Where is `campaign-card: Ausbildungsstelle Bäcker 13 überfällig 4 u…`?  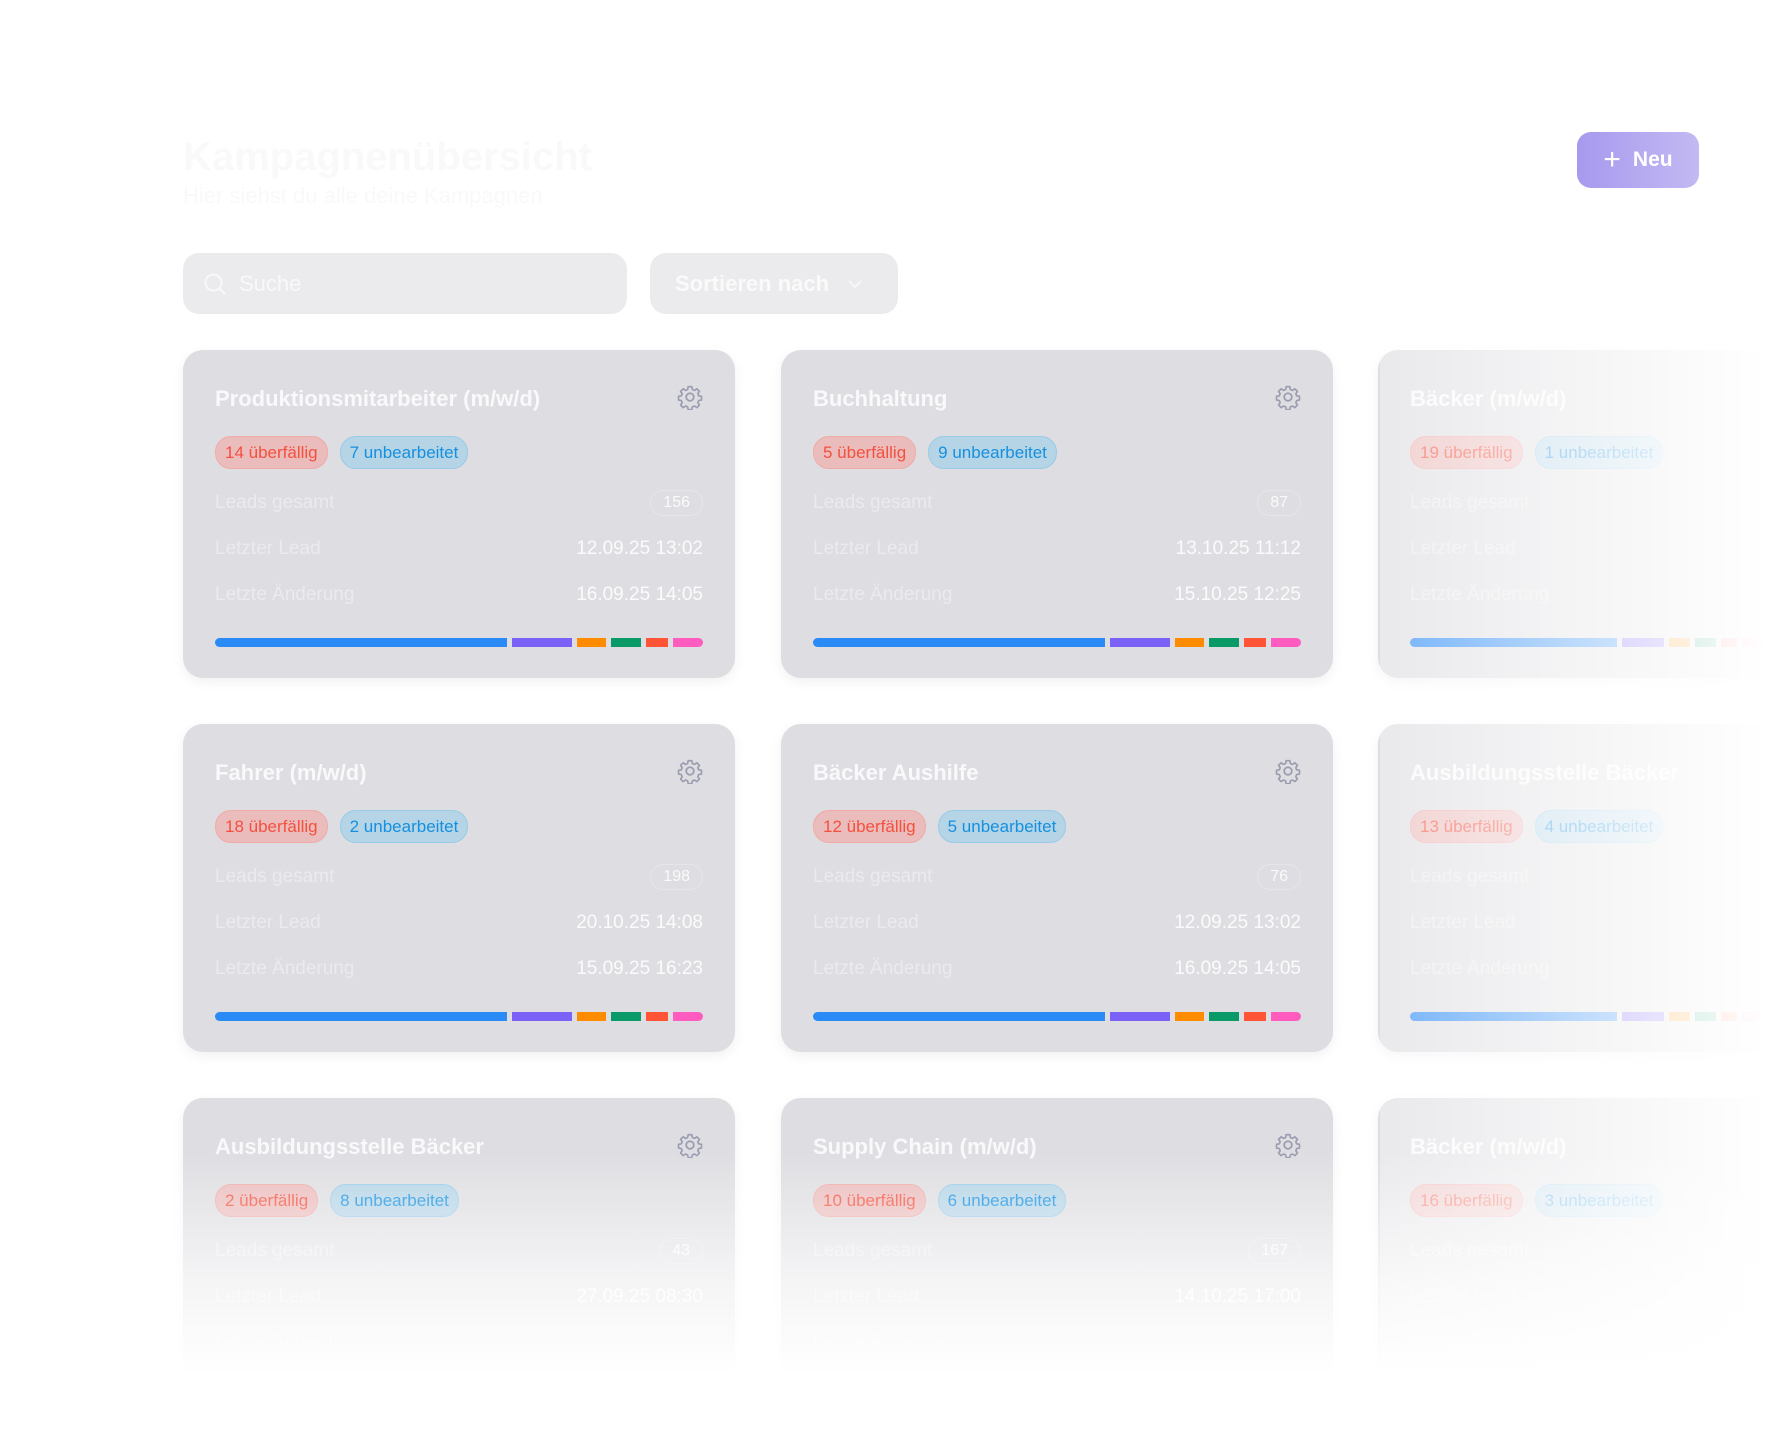 campaign-card: Ausbildungsstelle Bäcker 13 überfällig 4 u… is located at coordinates (1570, 888).